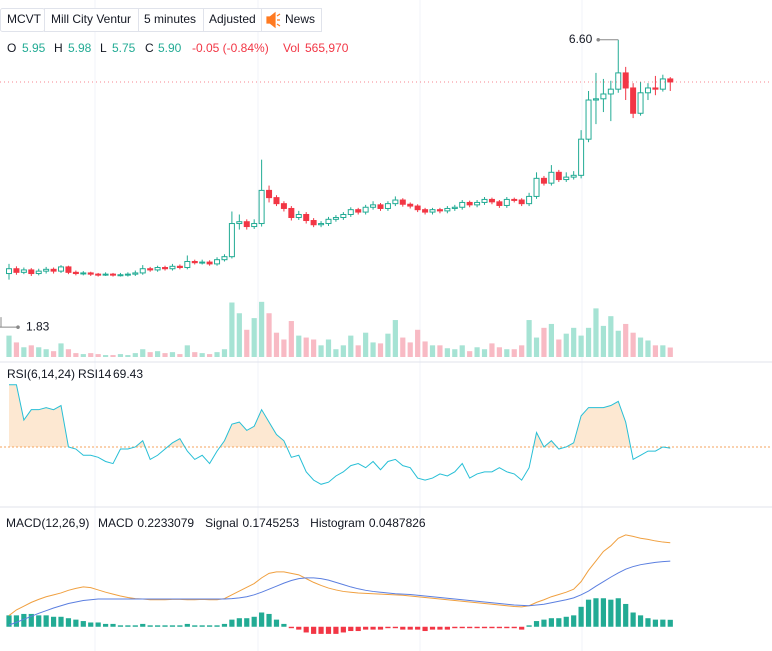 This screenshot has width=772, height=651. I want to click on macd-line, so click(339, 593).